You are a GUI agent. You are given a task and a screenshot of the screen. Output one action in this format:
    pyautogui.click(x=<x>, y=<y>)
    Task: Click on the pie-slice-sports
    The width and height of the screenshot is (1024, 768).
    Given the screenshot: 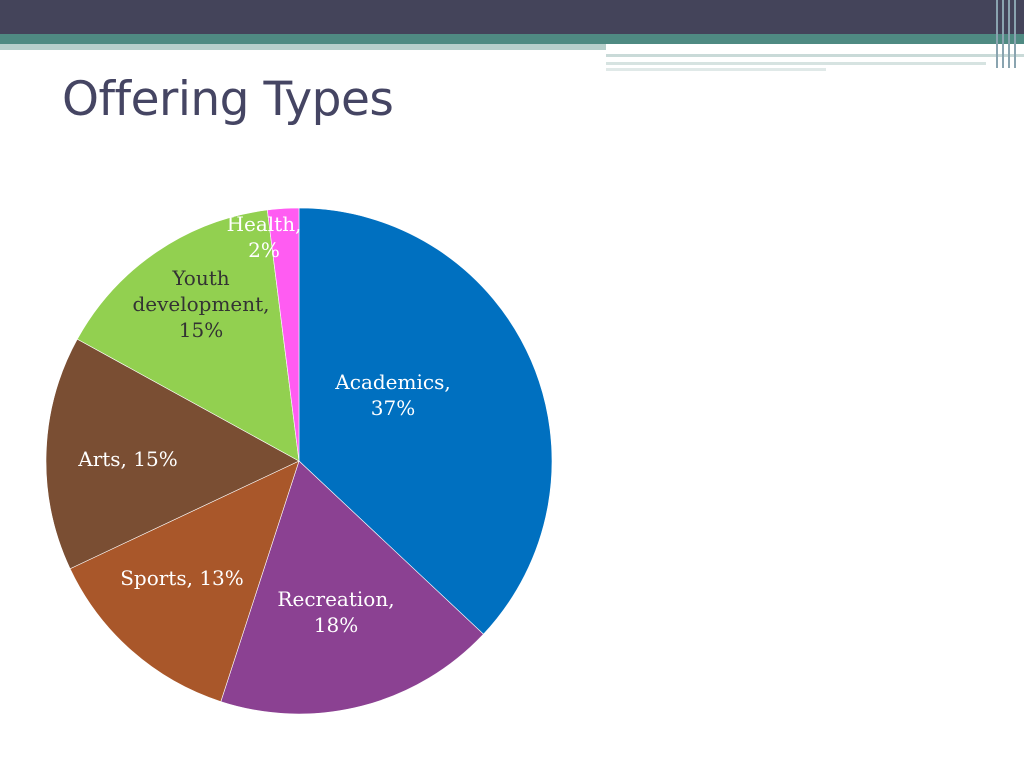 What is the action you would take?
    pyautogui.click(x=184, y=581)
    